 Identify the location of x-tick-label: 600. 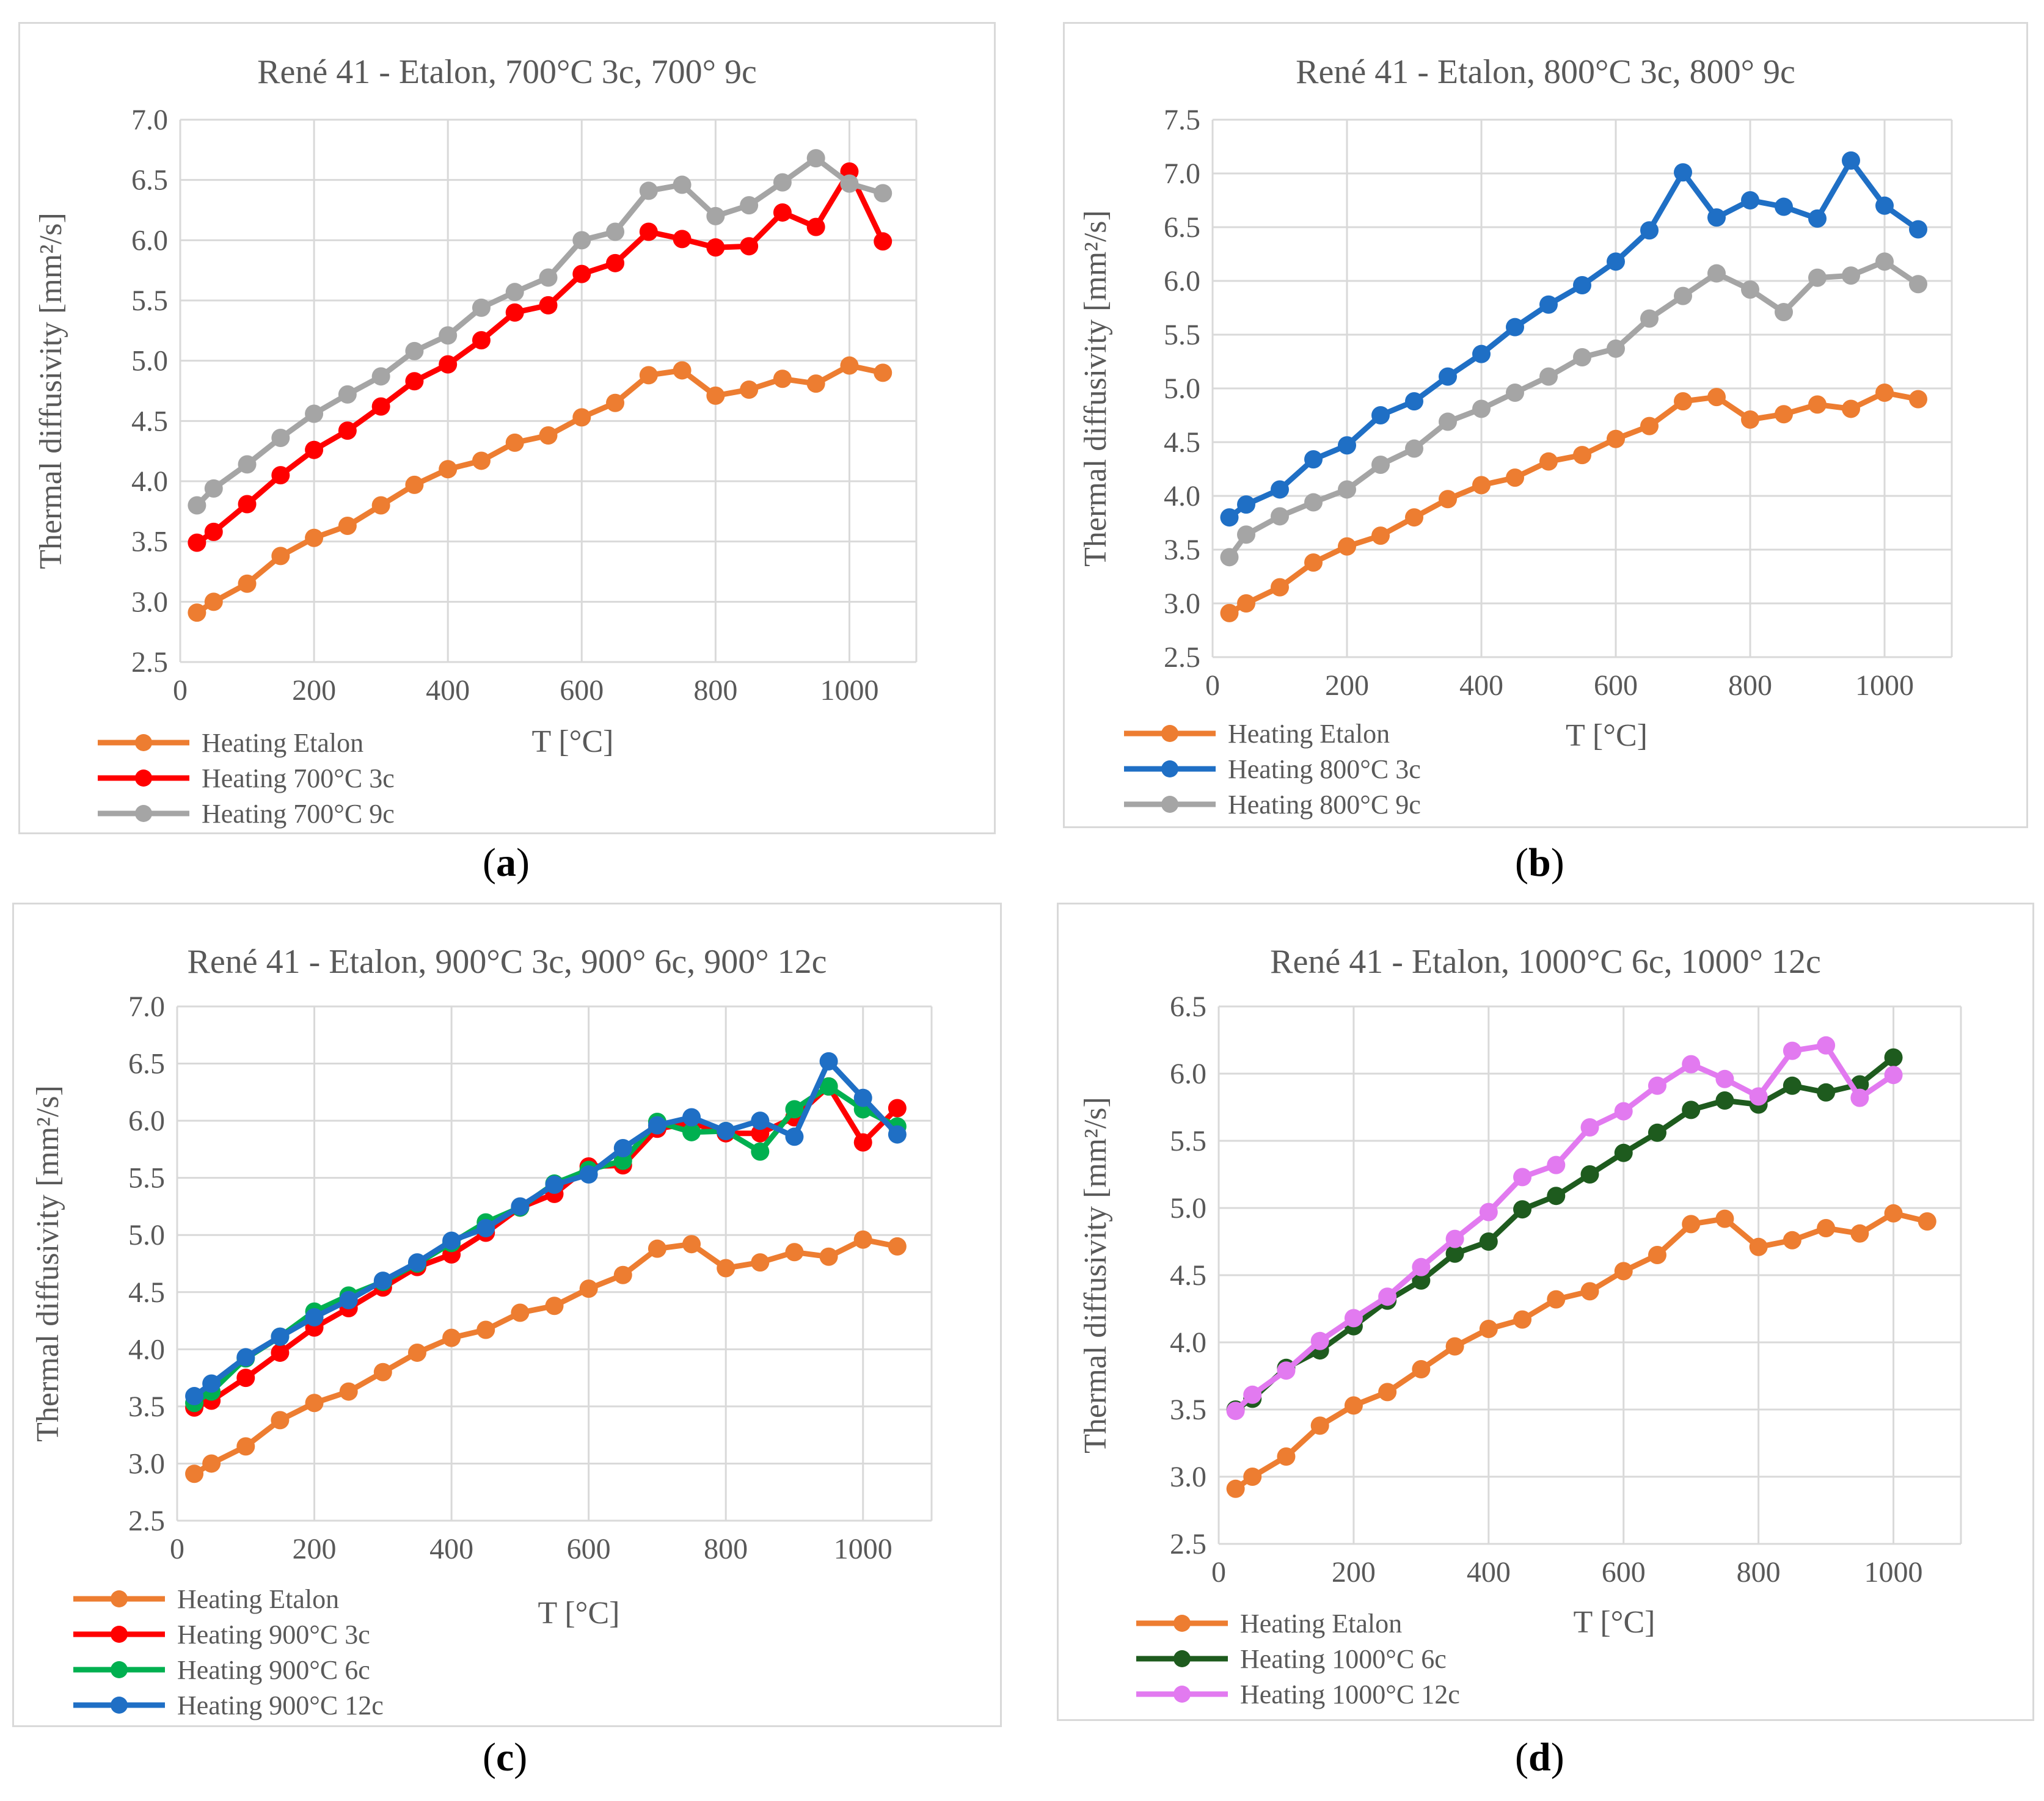
(1616, 685).